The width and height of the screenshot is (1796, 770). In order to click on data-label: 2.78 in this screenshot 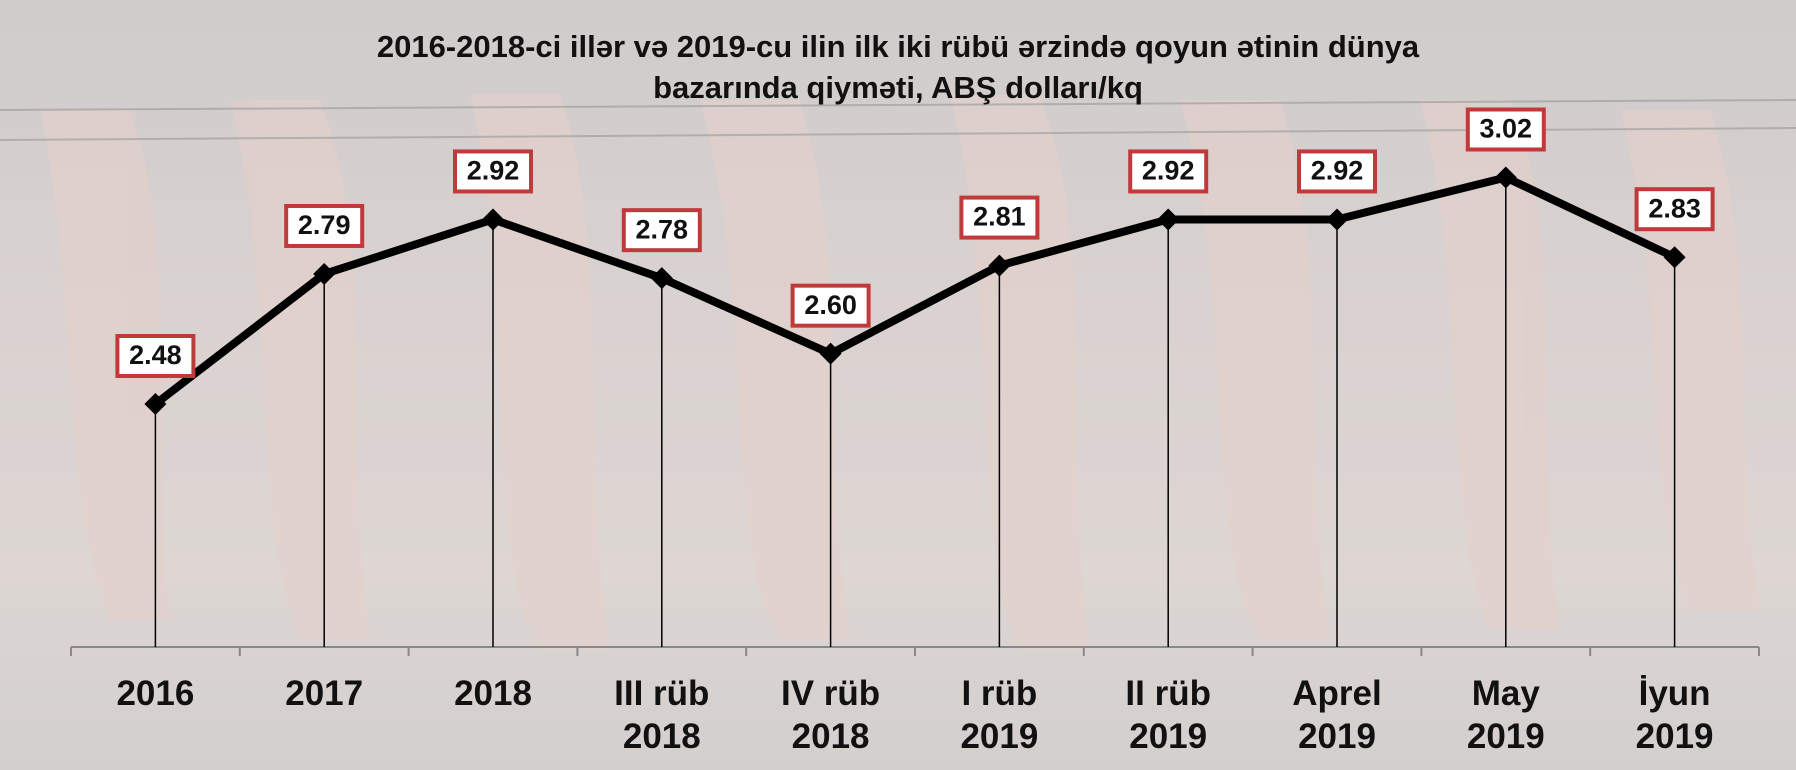, I will do `click(662, 229)`.